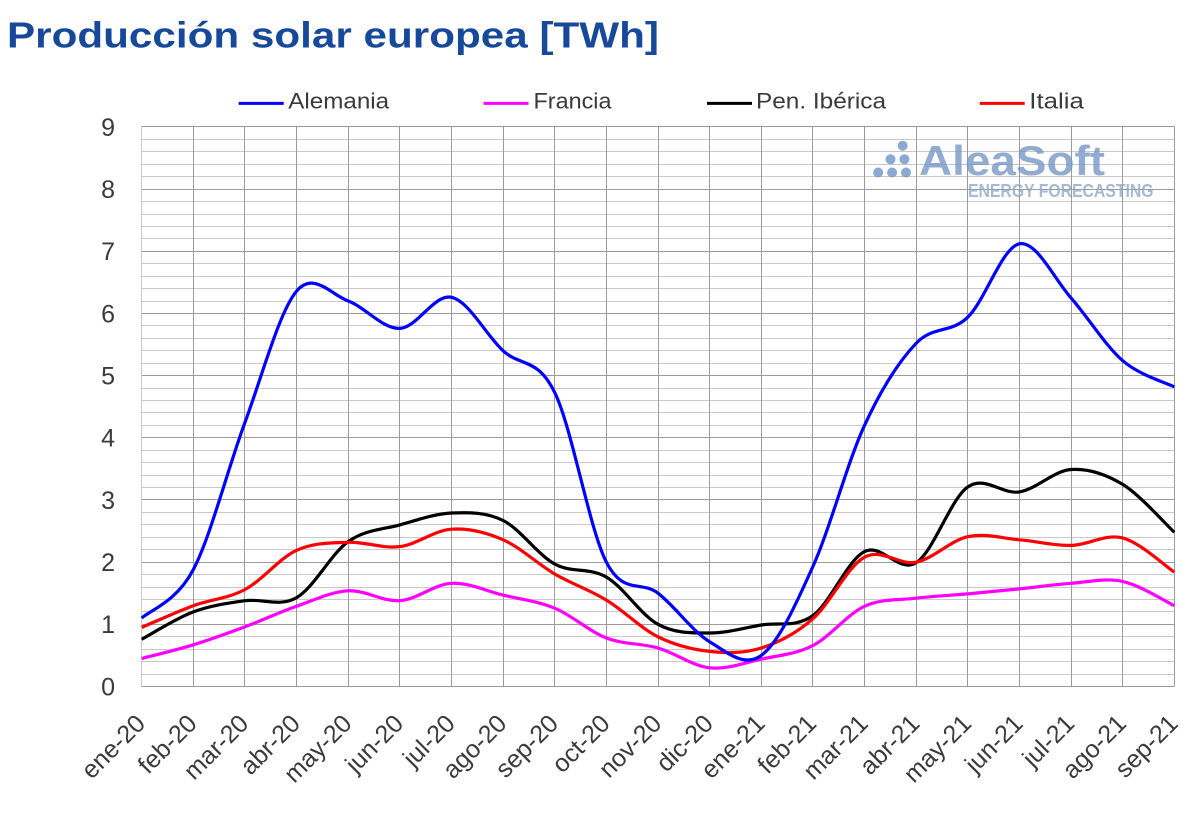 Image resolution: width=1200 pixels, height=831 pixels. What do you see at coordinates (108, 439) in the screenshot?
I see `svg-text: 4` at bounding box center [108, 439].